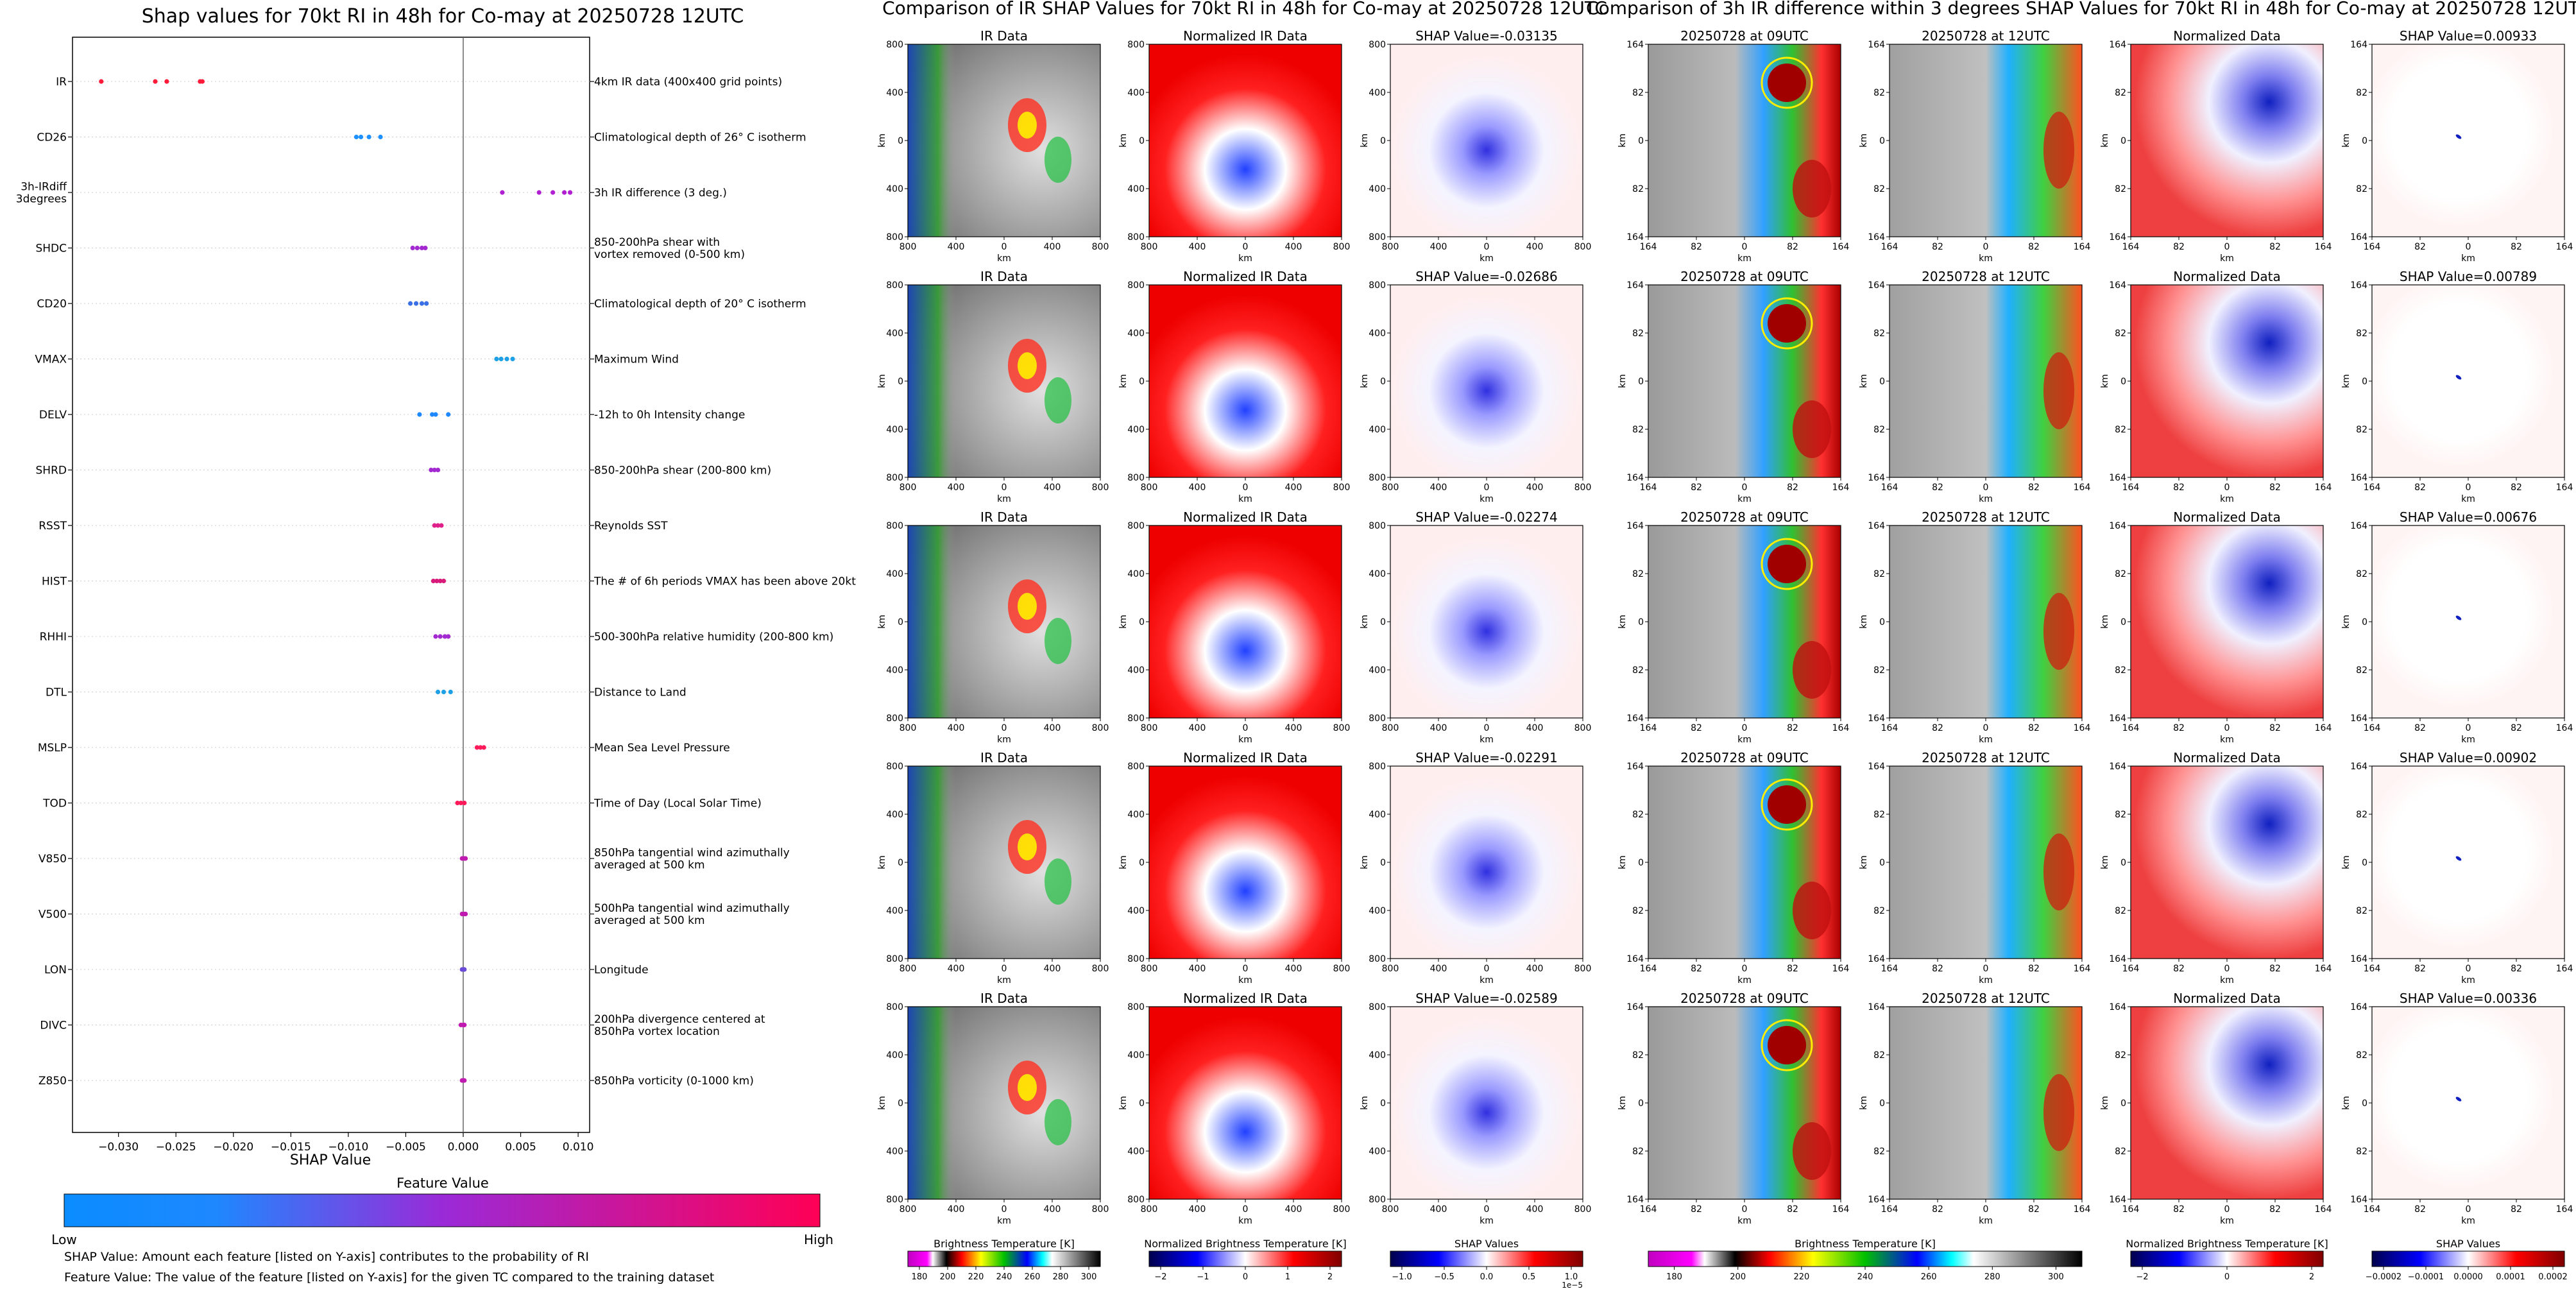 This screenshot has width=2576, height=1289. Describe the element at coordinates (700, 304) in the screenshot. I see `shap-feature-description: Climatological depth of 20° C isotherm` at that location.